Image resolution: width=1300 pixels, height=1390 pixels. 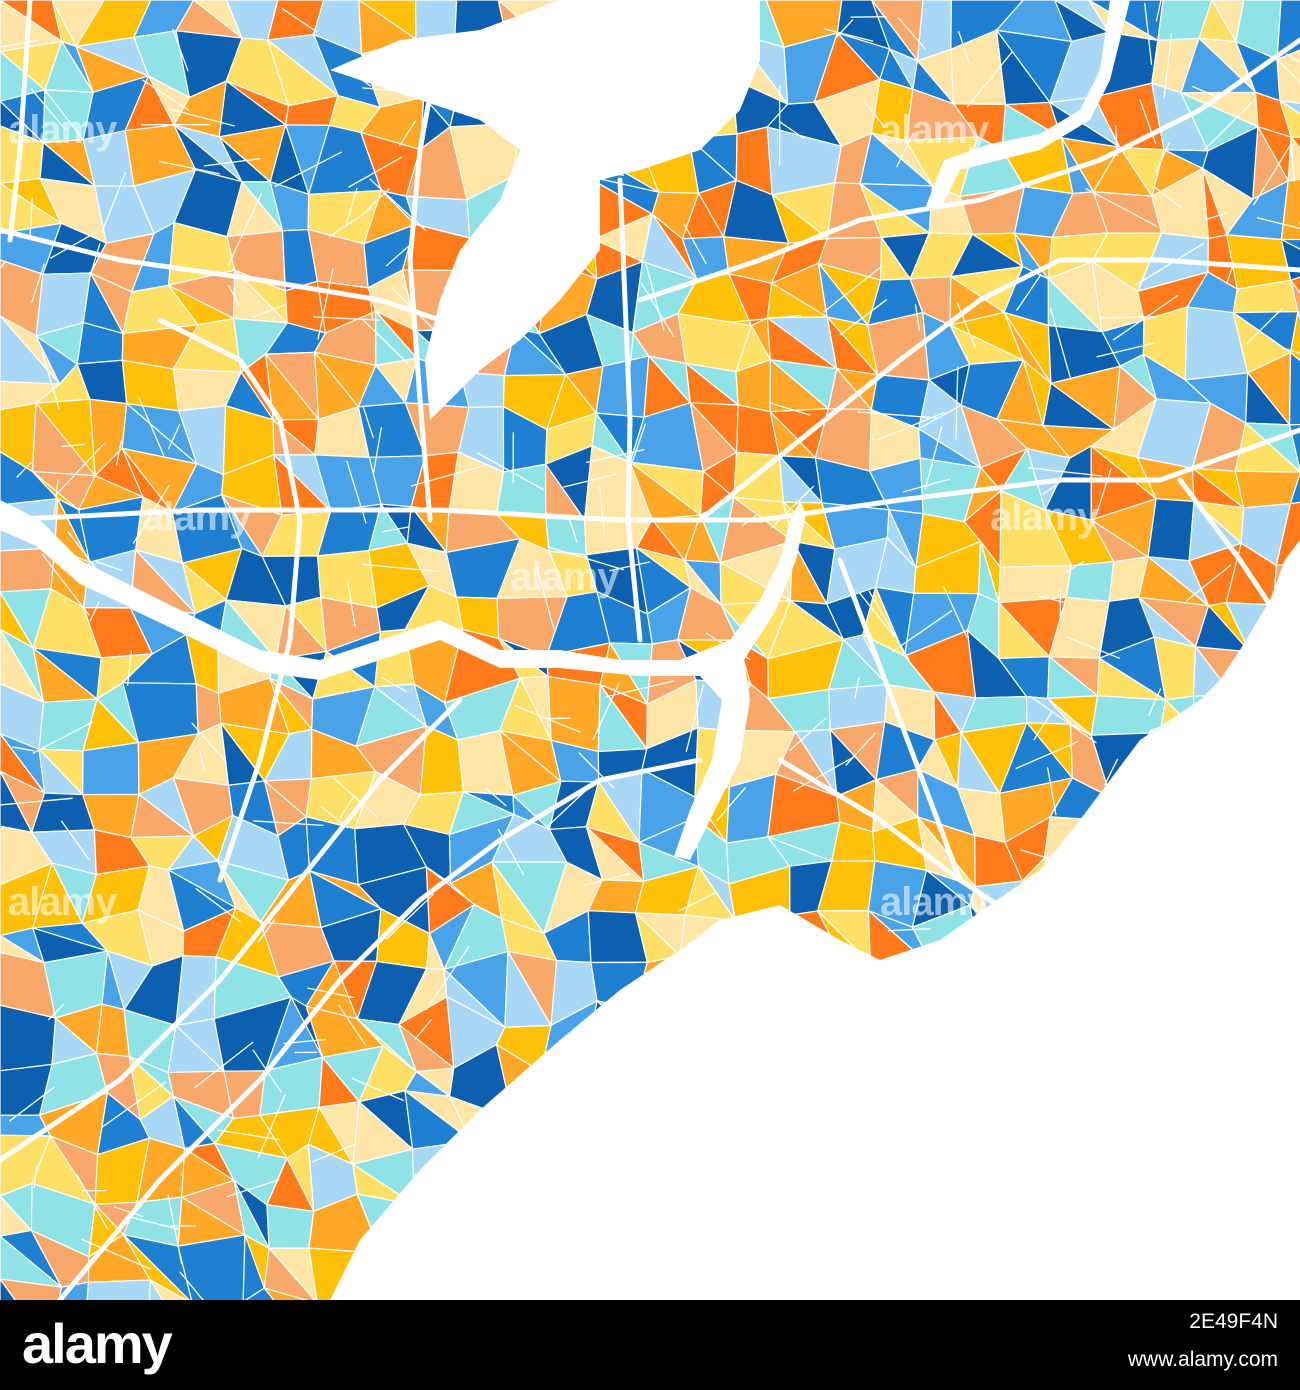 I want to click on brand-logo: alamy, so click(x=97, y=1343).